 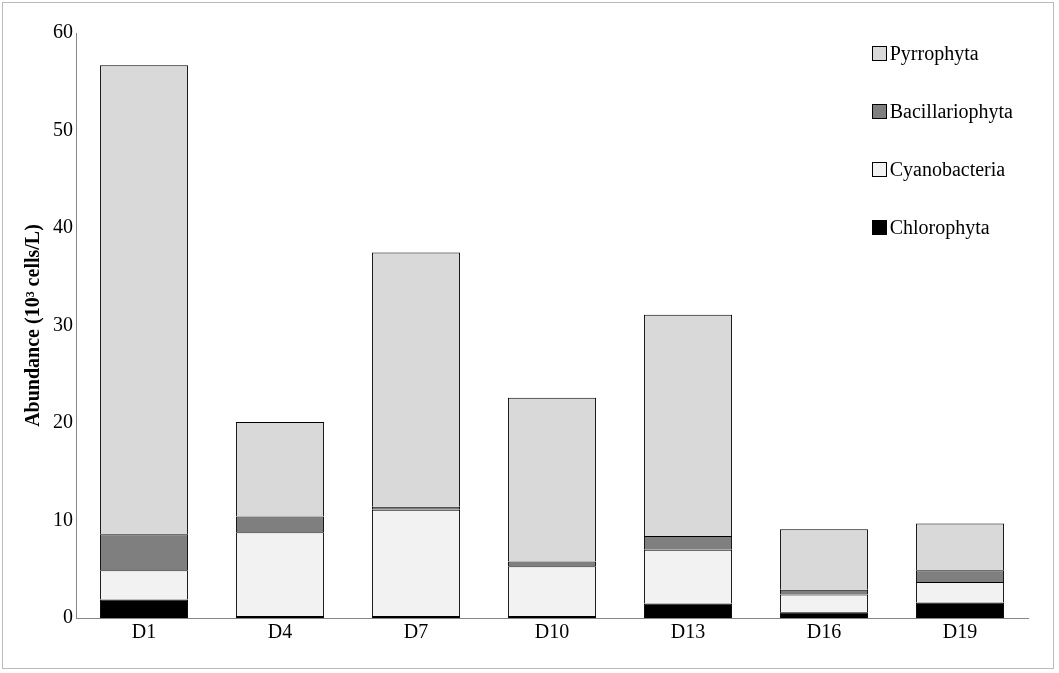 What do you see at coordinates (63, 128) in the screenshot?
I see `y-tick-label: 50` at bounding box center [63, 128].